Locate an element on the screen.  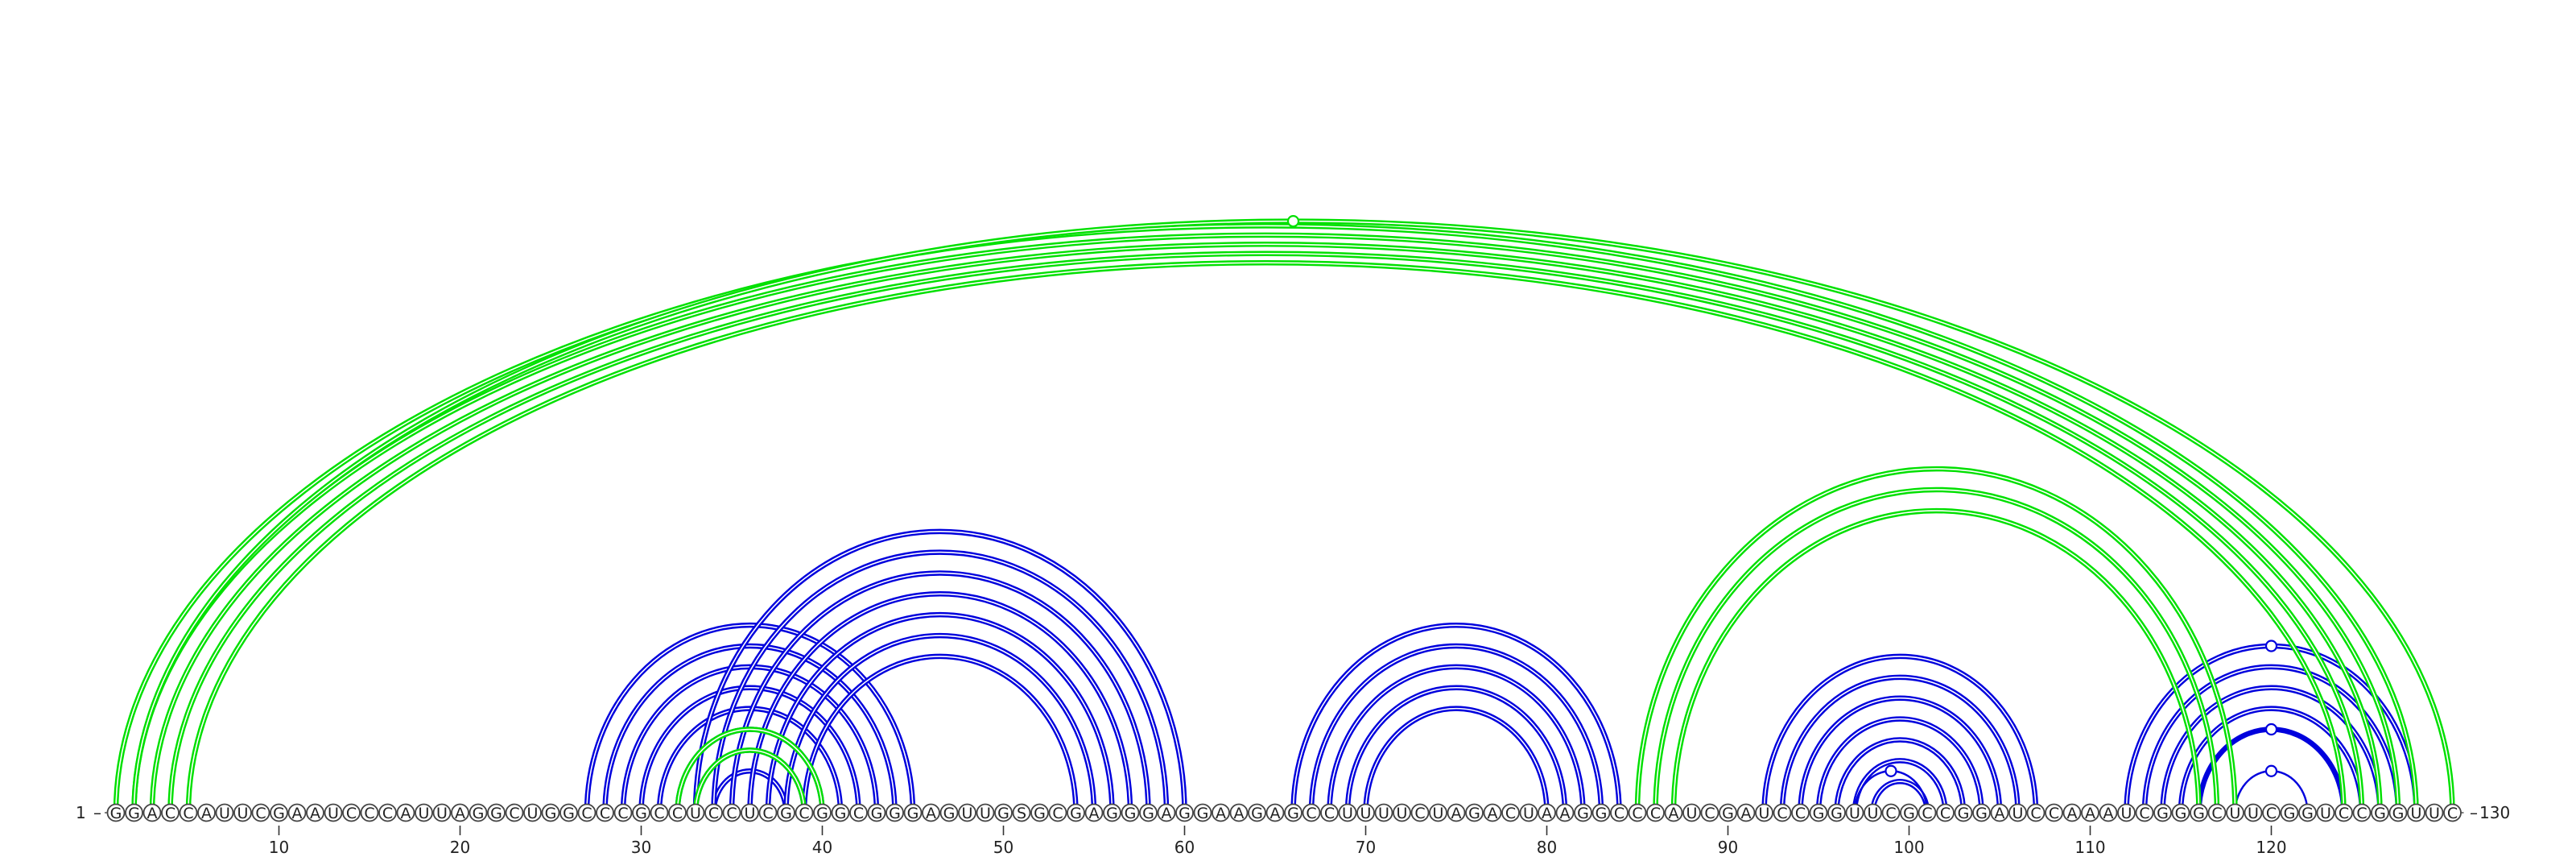
nucleotide-letter: S is located at coordinates (1021, 813).